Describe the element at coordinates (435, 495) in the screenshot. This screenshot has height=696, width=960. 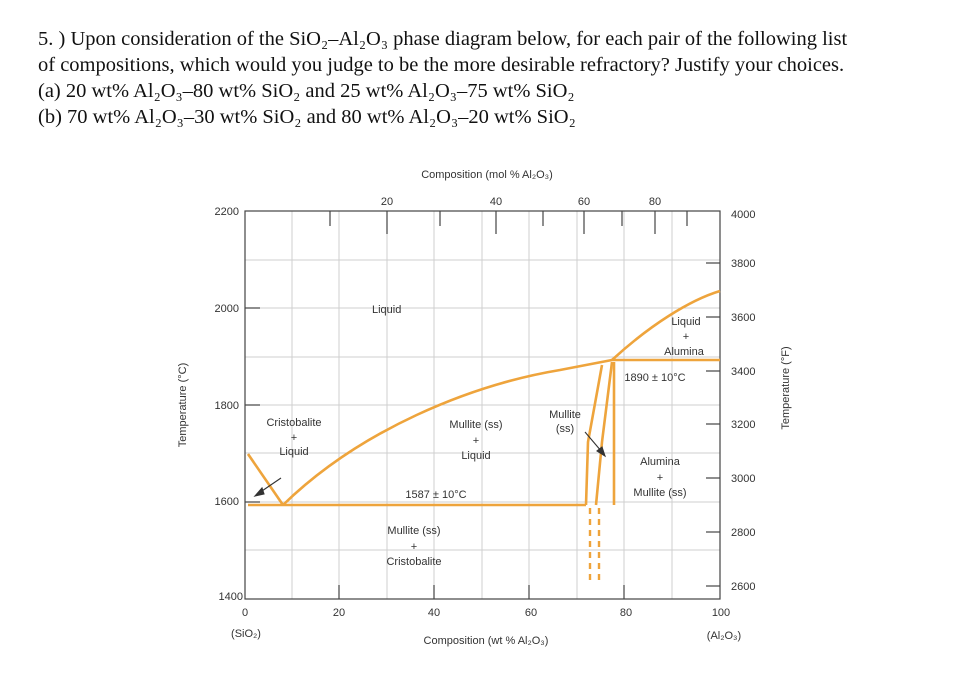
I see `eutectic-label: 1587 ± 10°C` at that location.